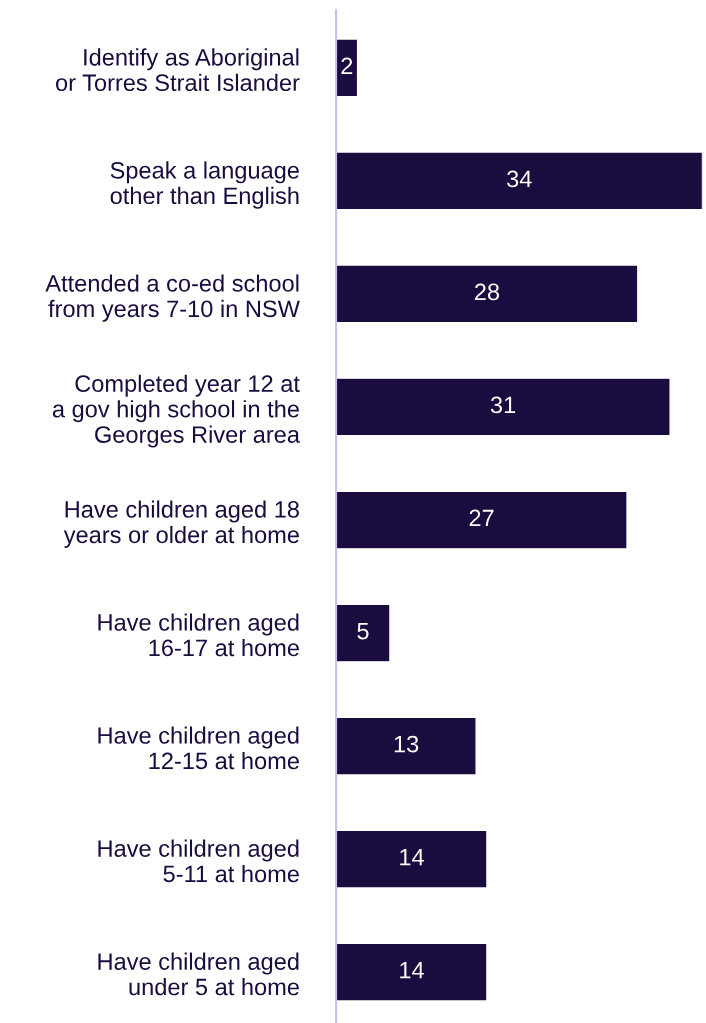 The width and height of the screenshot is (706, 1023). What do you see at coordinates (347, 65) in the screenshot?
I see `data-label: 2` at bounding box center [347, 65].